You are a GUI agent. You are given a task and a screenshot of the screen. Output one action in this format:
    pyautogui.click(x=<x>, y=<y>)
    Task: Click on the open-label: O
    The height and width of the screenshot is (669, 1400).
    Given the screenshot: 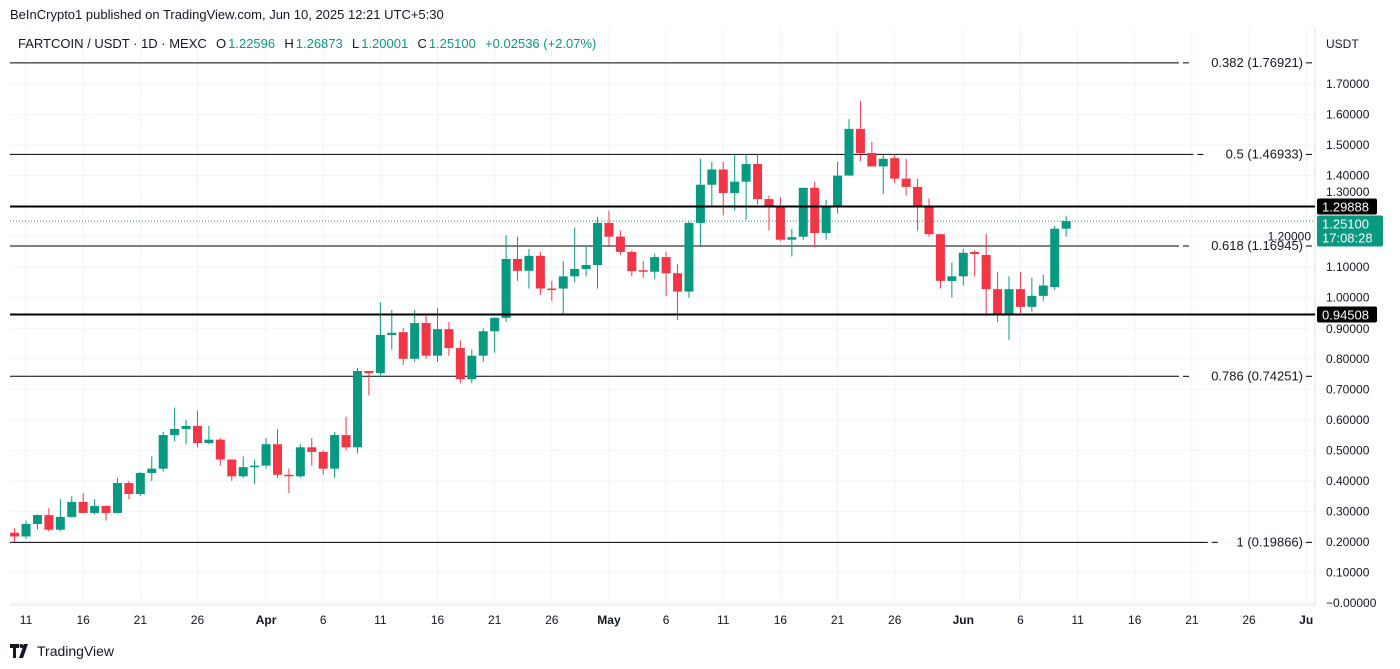 What is the action you would take?
    pyautogui.click(x=221, y=43)
    